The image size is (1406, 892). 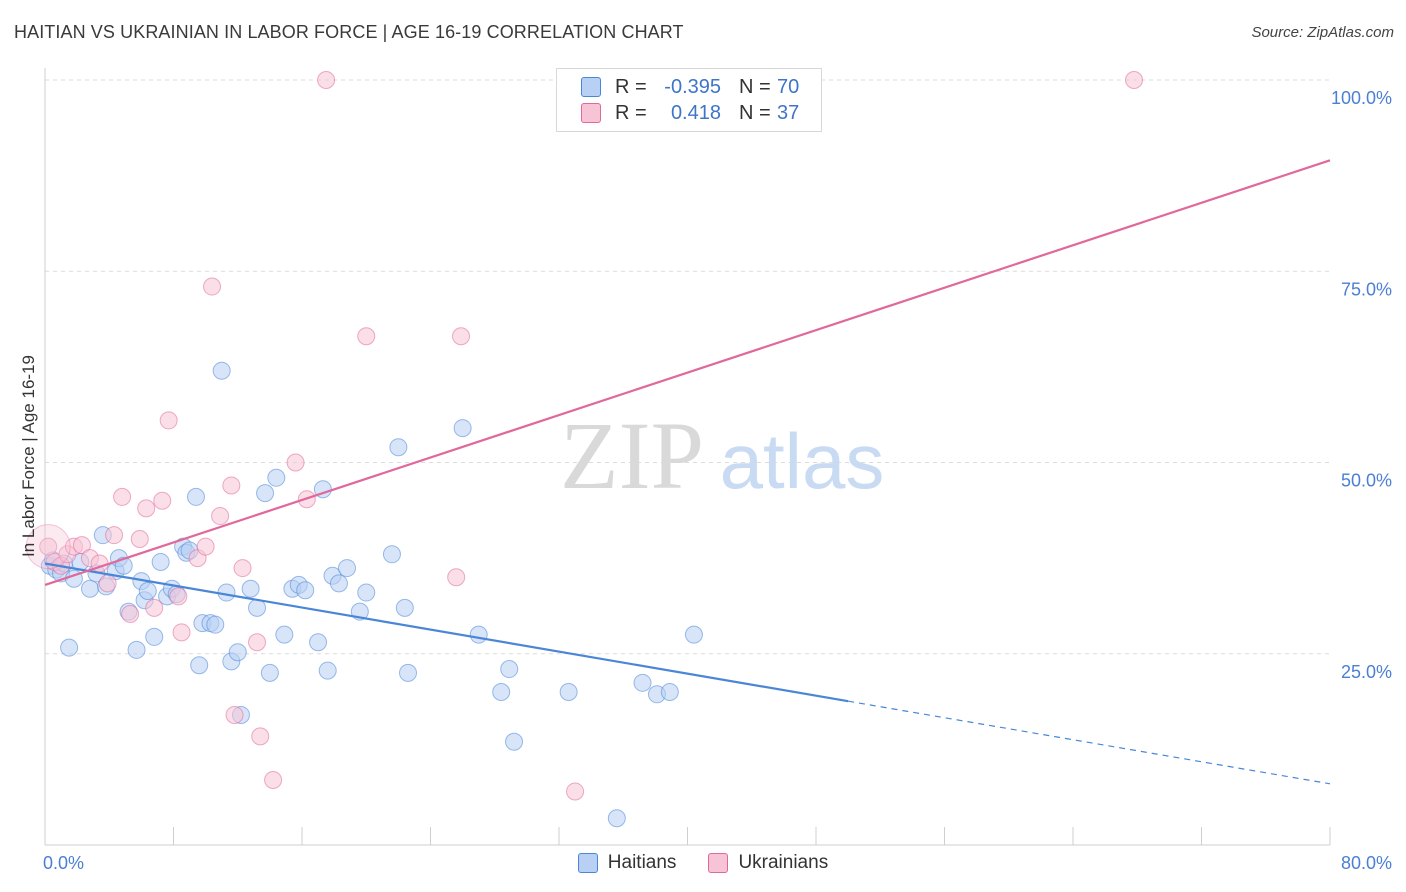 I want to click on series-legend: Haitians Ukrainians, so click(x=703, y=863).